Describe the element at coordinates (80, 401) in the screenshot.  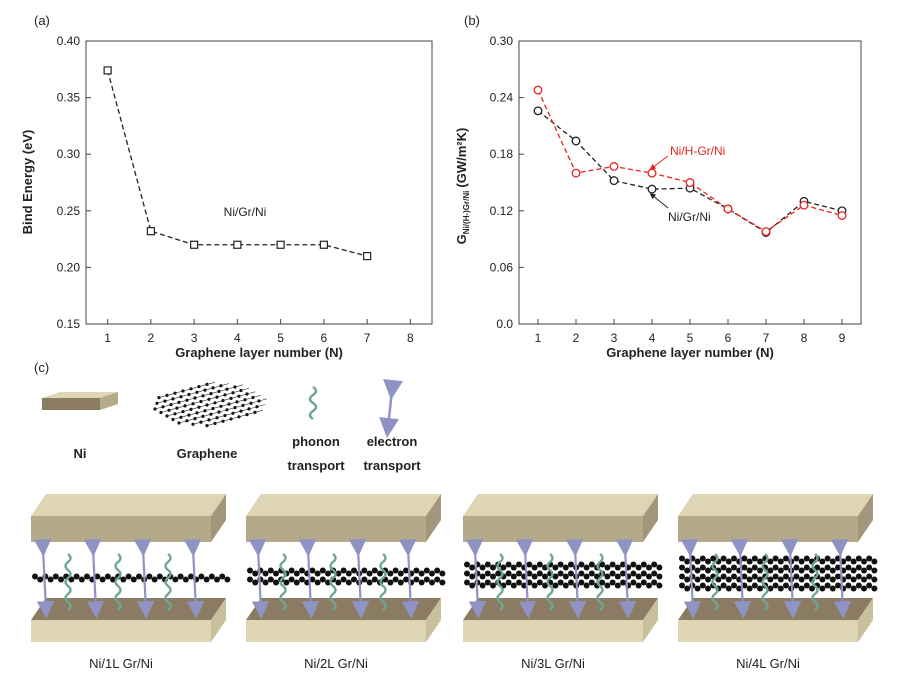
I see `legend-ni-block` at that location.